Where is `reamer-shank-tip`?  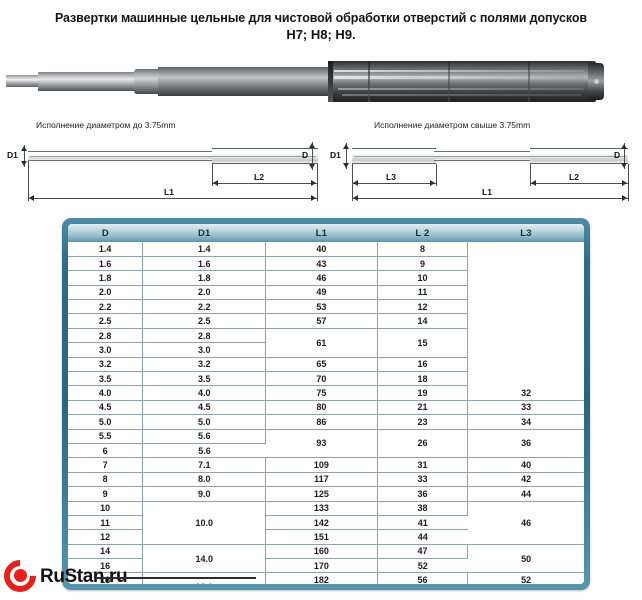
reamer-shank-tip is located at coordinates (23, 81).